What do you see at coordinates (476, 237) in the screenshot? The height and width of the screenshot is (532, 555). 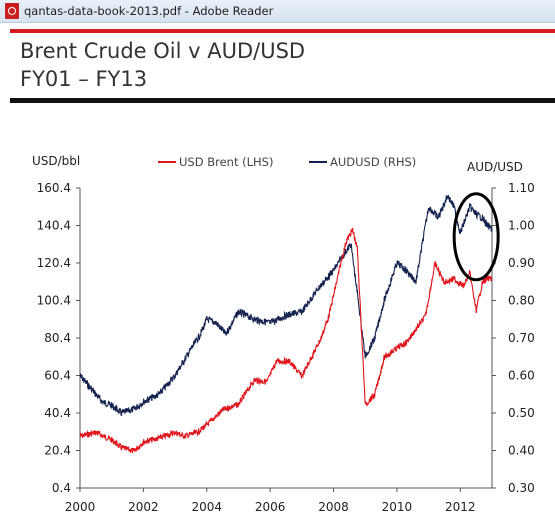 I see `annotation-ellipse` at bounding box center [476, 237].